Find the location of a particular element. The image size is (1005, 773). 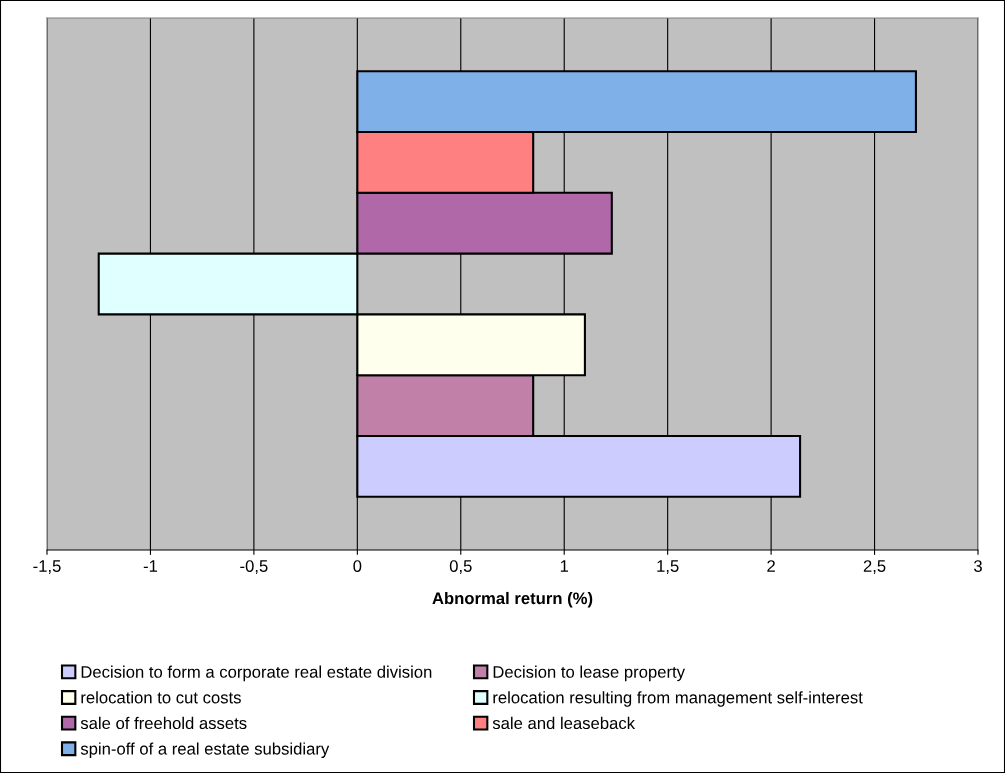

x-tick-label: 2,5 is located at coordinates (874, 567).